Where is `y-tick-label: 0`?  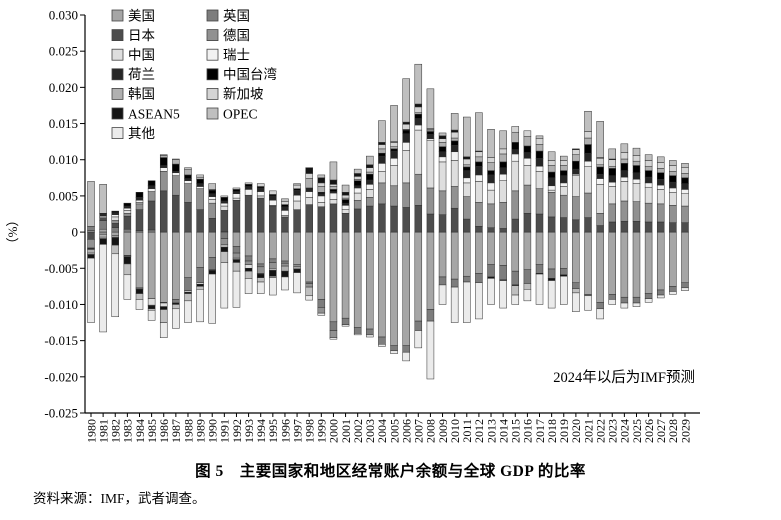
y-tick-label: 0 is located at coordinates (75, 232).